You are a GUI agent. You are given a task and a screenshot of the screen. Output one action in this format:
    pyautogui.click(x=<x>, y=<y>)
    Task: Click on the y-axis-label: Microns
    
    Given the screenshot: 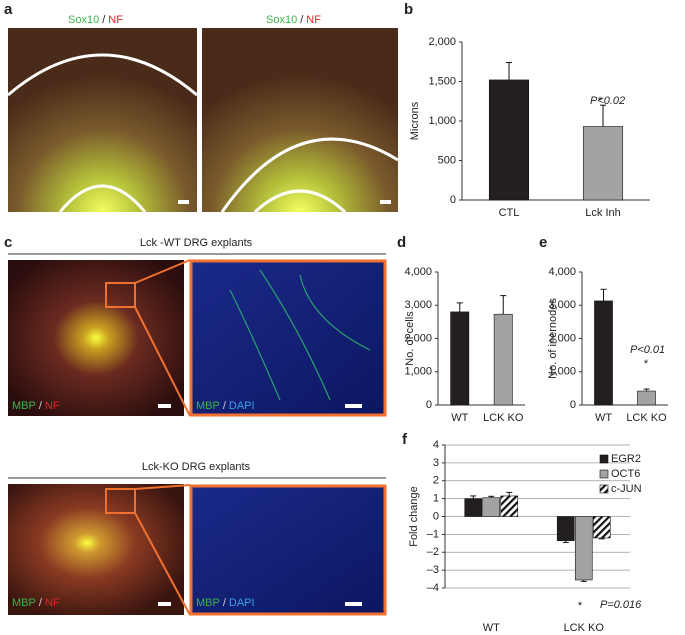 What is the action you would take?
    pyautogui.click(x=415, y=120)
    